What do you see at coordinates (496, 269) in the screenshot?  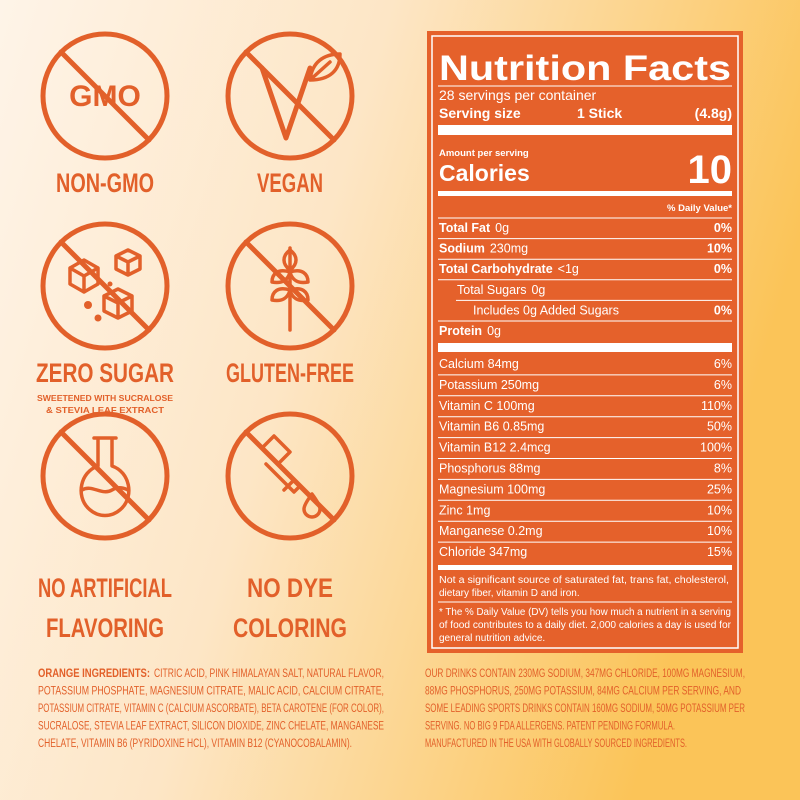 I see `nutrient-name: Total Carbohydrate` at bounding box center [496, 269].